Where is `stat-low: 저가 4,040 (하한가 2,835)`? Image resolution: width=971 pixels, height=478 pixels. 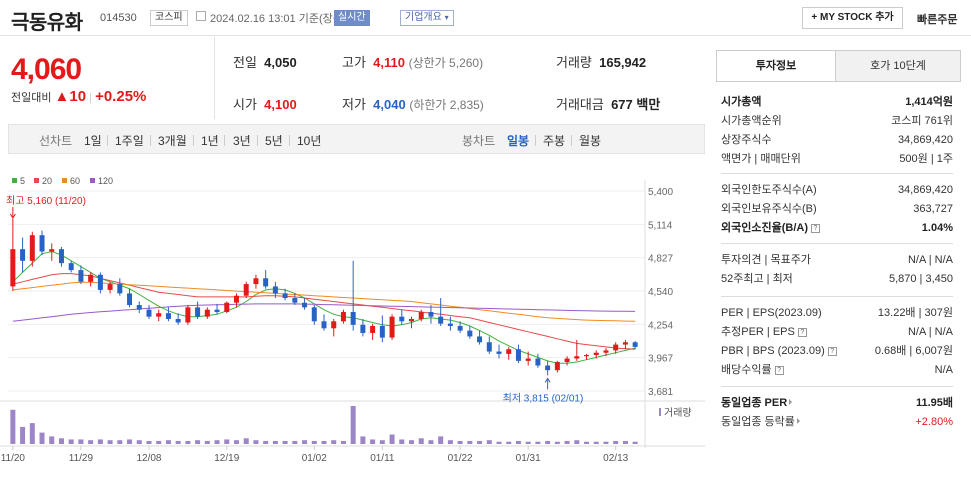 stat-low: 저가 4,040 (하한가 2,835) is located at coordinates (413, 103).